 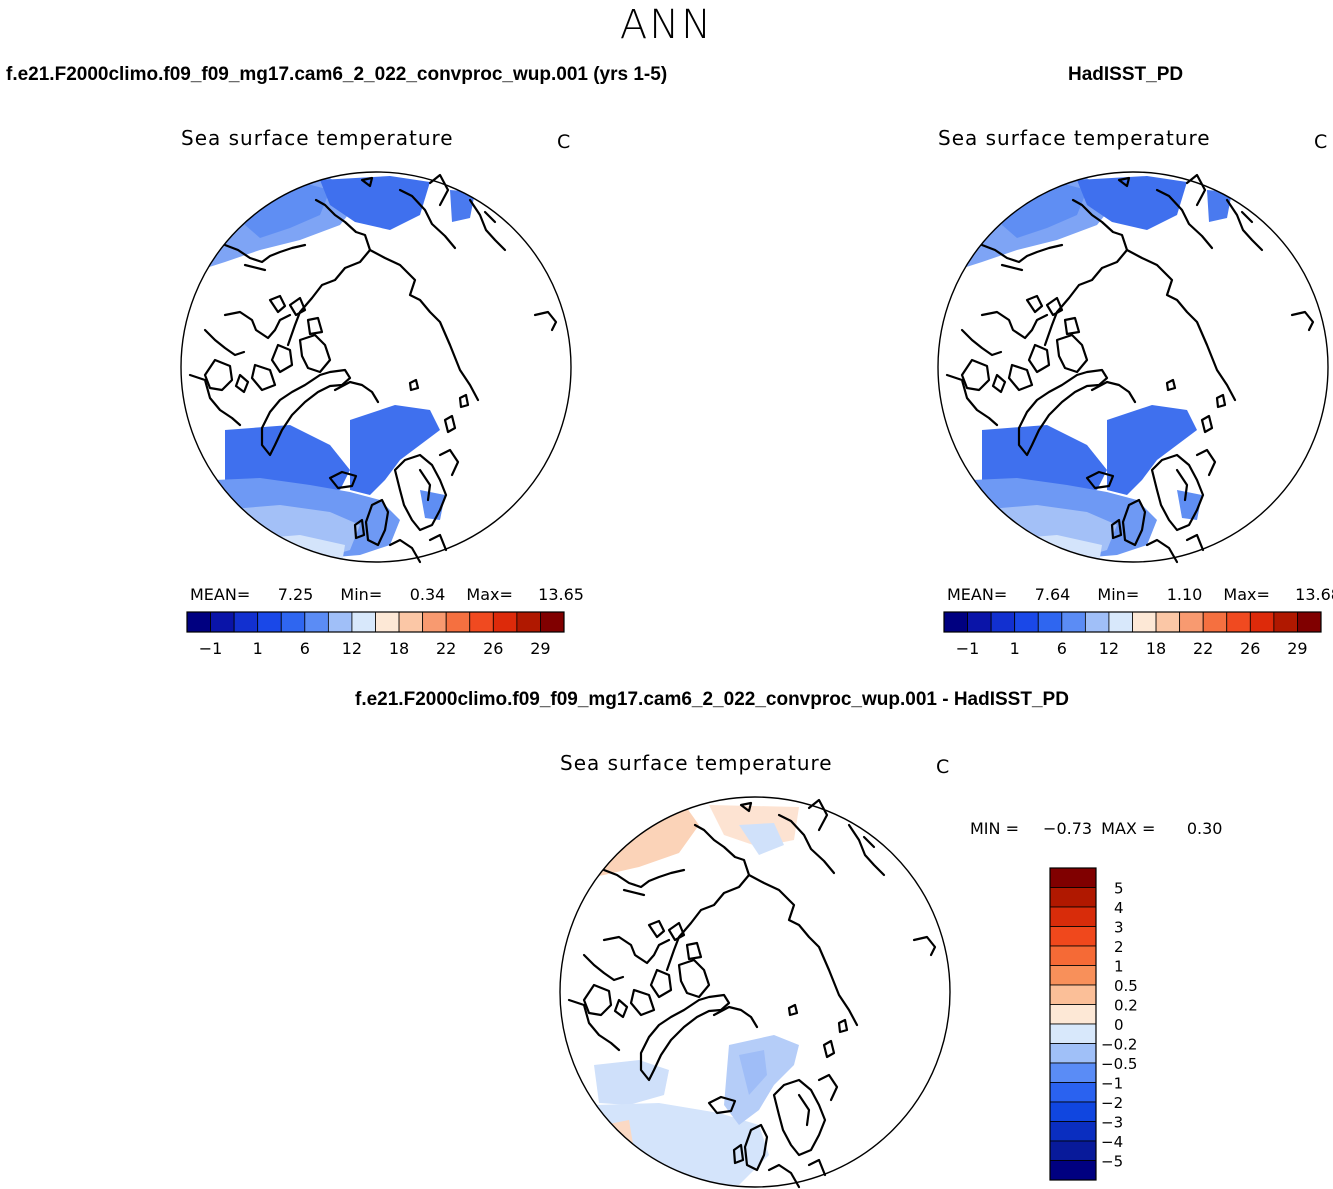 I want to click on map-boundary-model, so click(x=376, y=367).